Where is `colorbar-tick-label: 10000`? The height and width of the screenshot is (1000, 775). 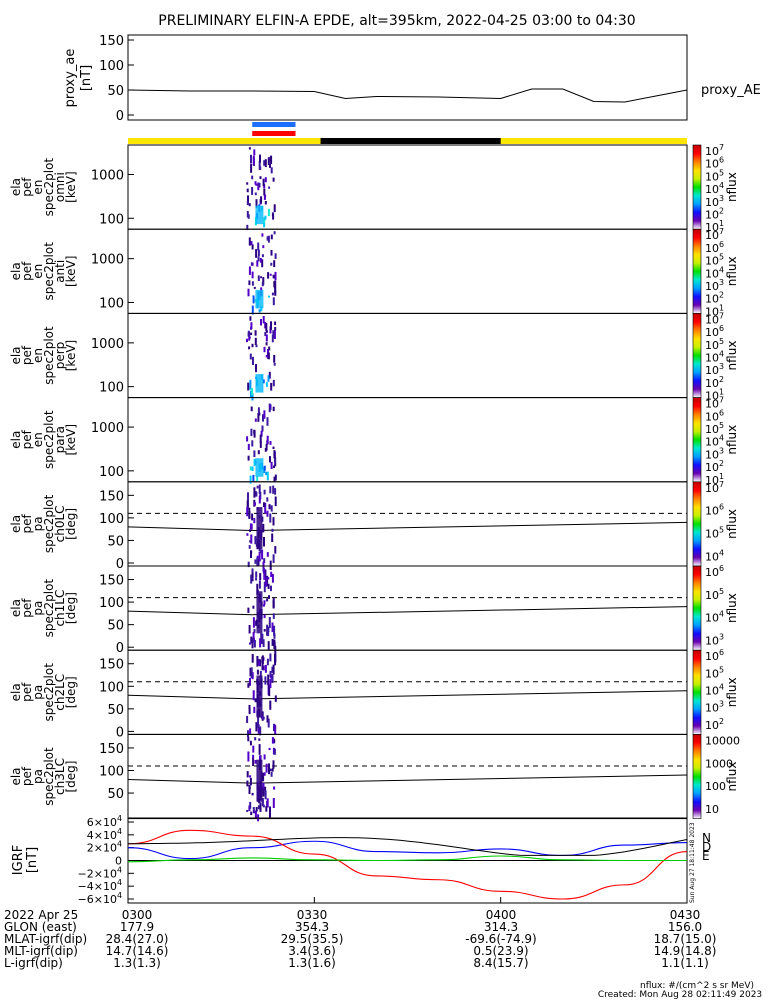
colorbar-tick-label: 10000 is located at coordinates (722, 740).